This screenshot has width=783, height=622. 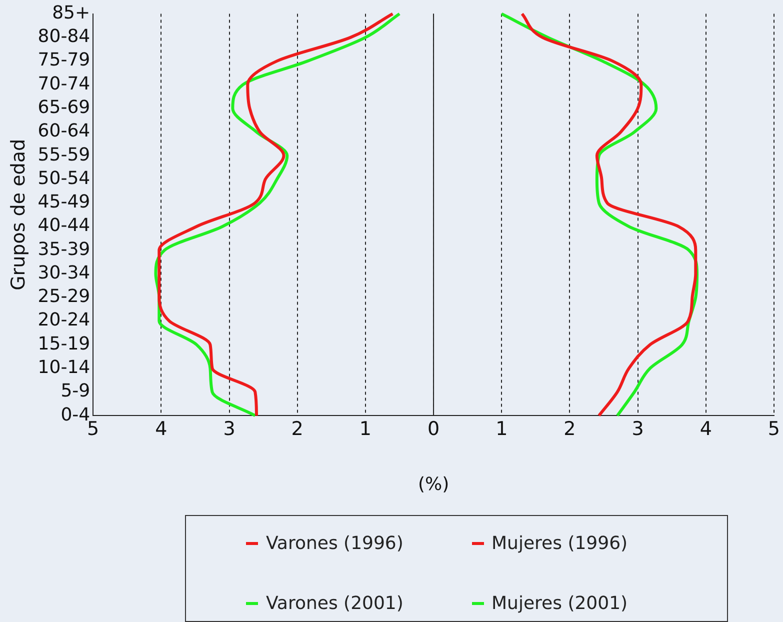 I want to click on y-tick-label: 50-54, so click(x=64, y=178).